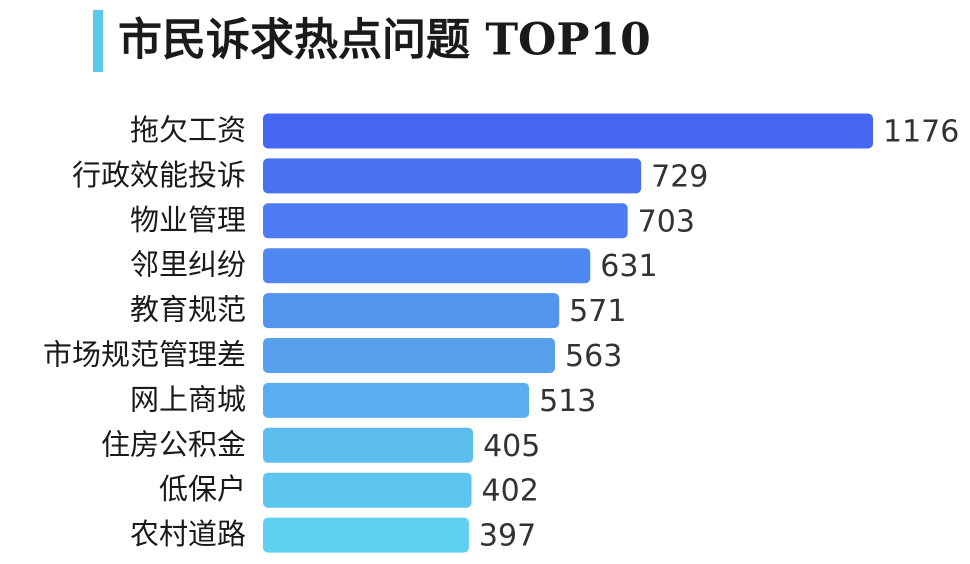 Image resolution: width=970 pixels, height=564 pixels. What do you see at coordinates (188, 399) in the screenshot?
I see `category-label: 网上商城` at bounding box center [188, 399].